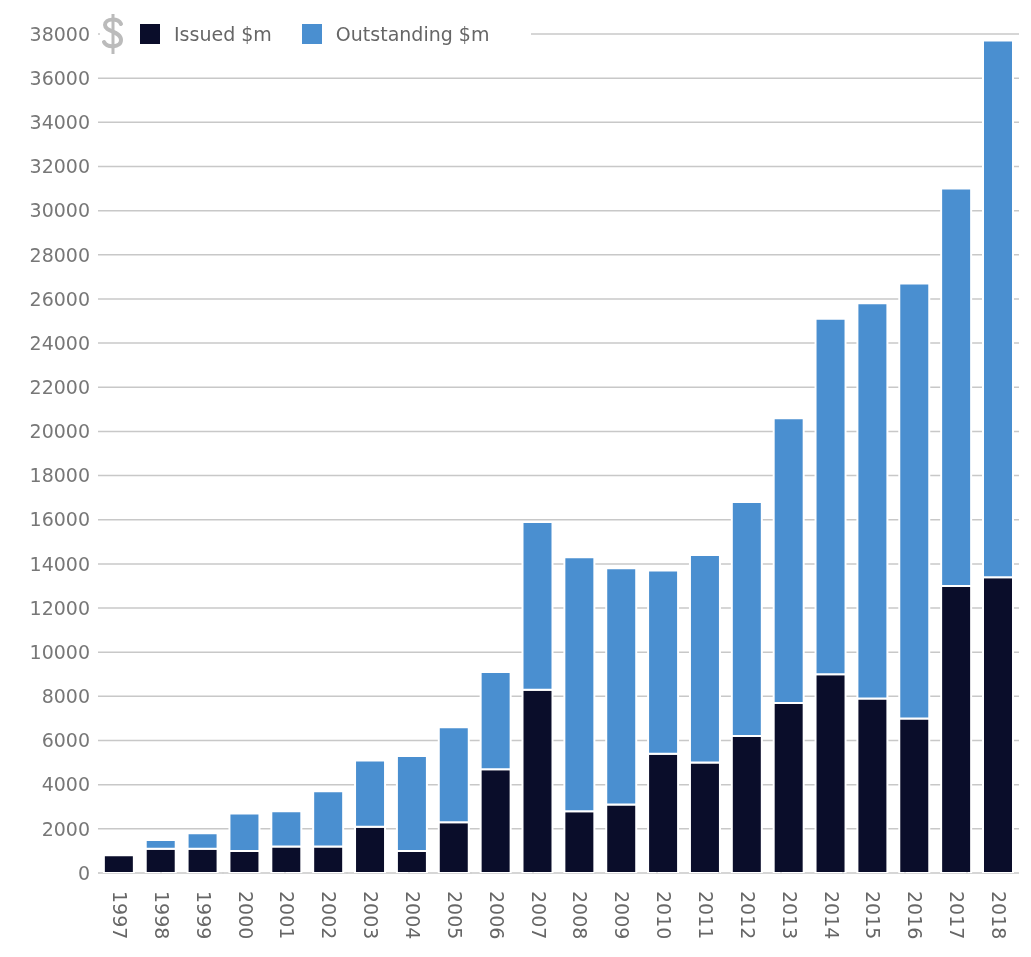 This screenshot has height=957, width=1031. Describe the element at coordinates (203, 915) in the screenshot. I see `x-tick-label: 1999` at that location.